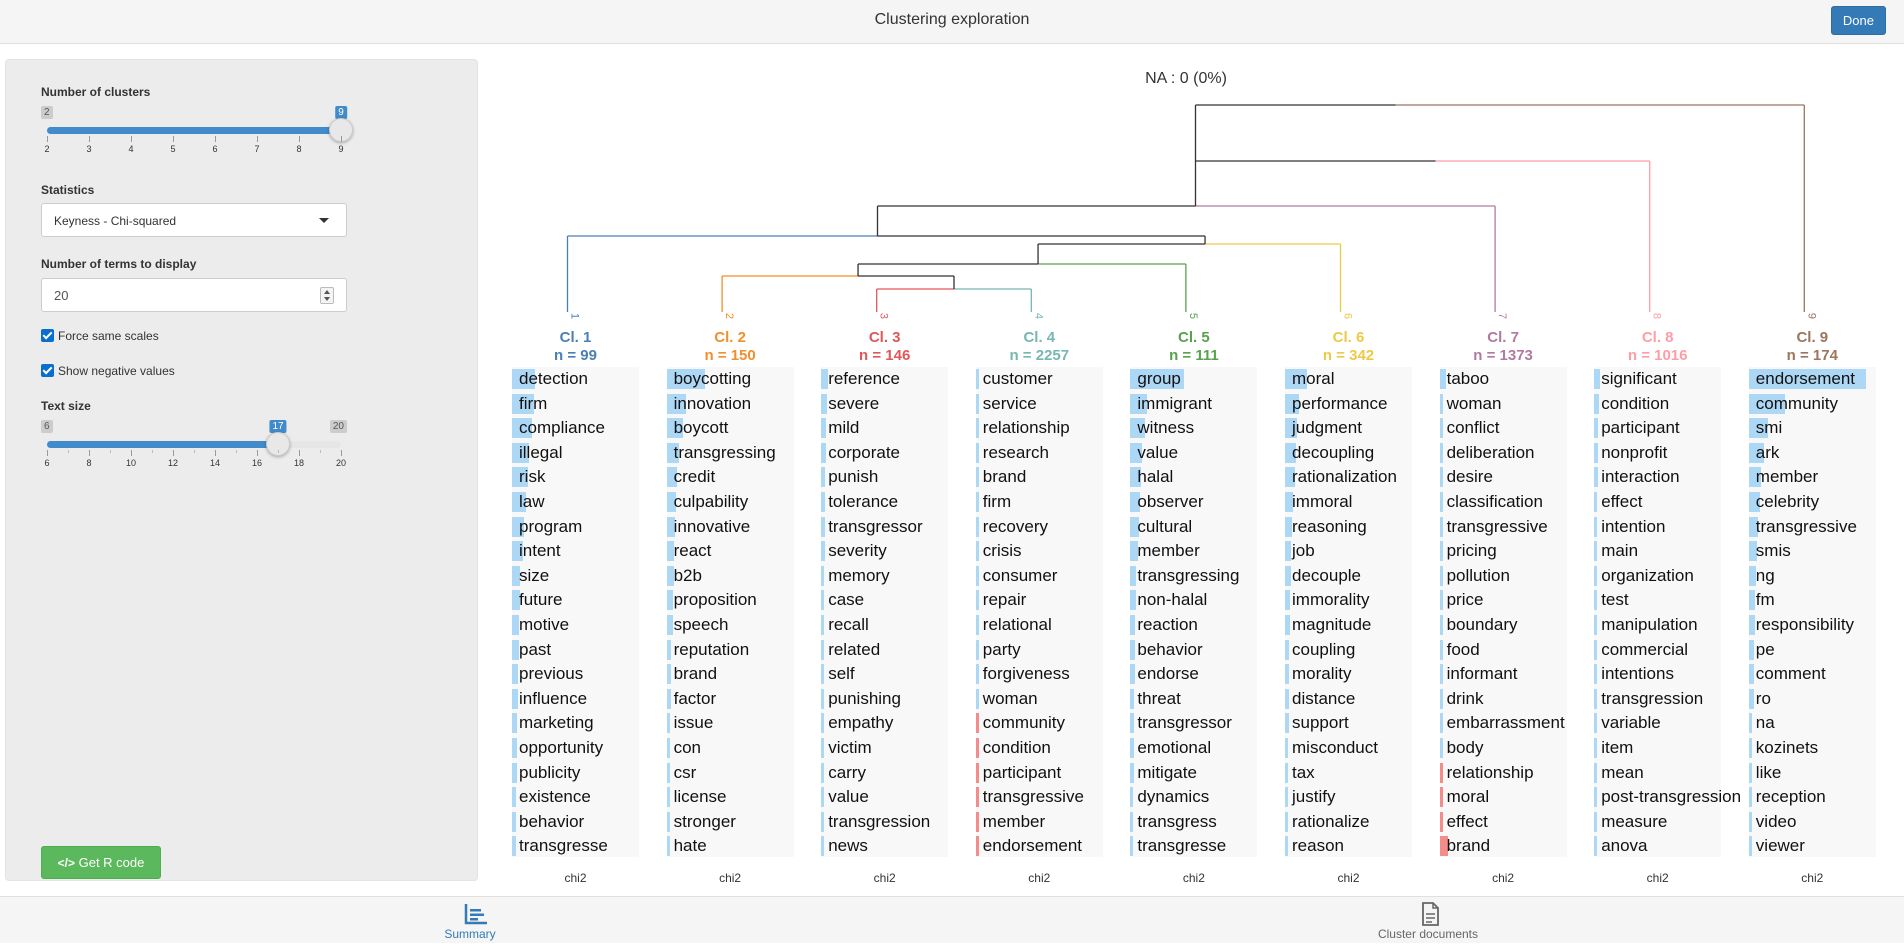 The width and height of the screenshot is (1904, 944). I want to click on term-label: relationship, so click(1490, 772).